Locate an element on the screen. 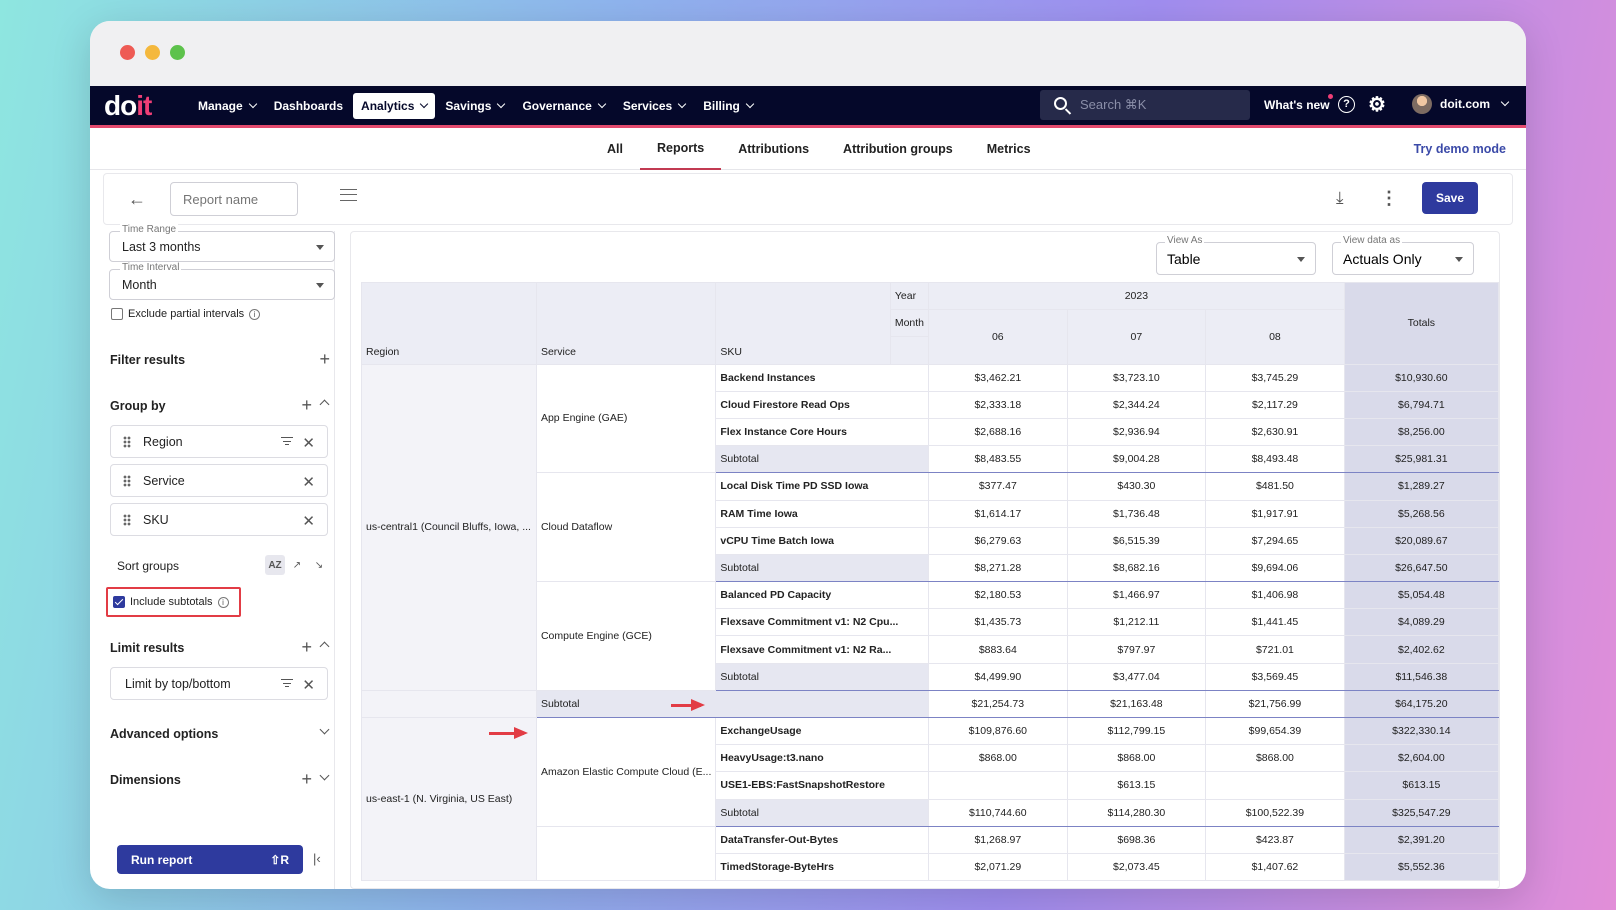 This screenshot has width=1616, height=910. sort-ascending-icon: ↗ is located at coordinates (297, 565).